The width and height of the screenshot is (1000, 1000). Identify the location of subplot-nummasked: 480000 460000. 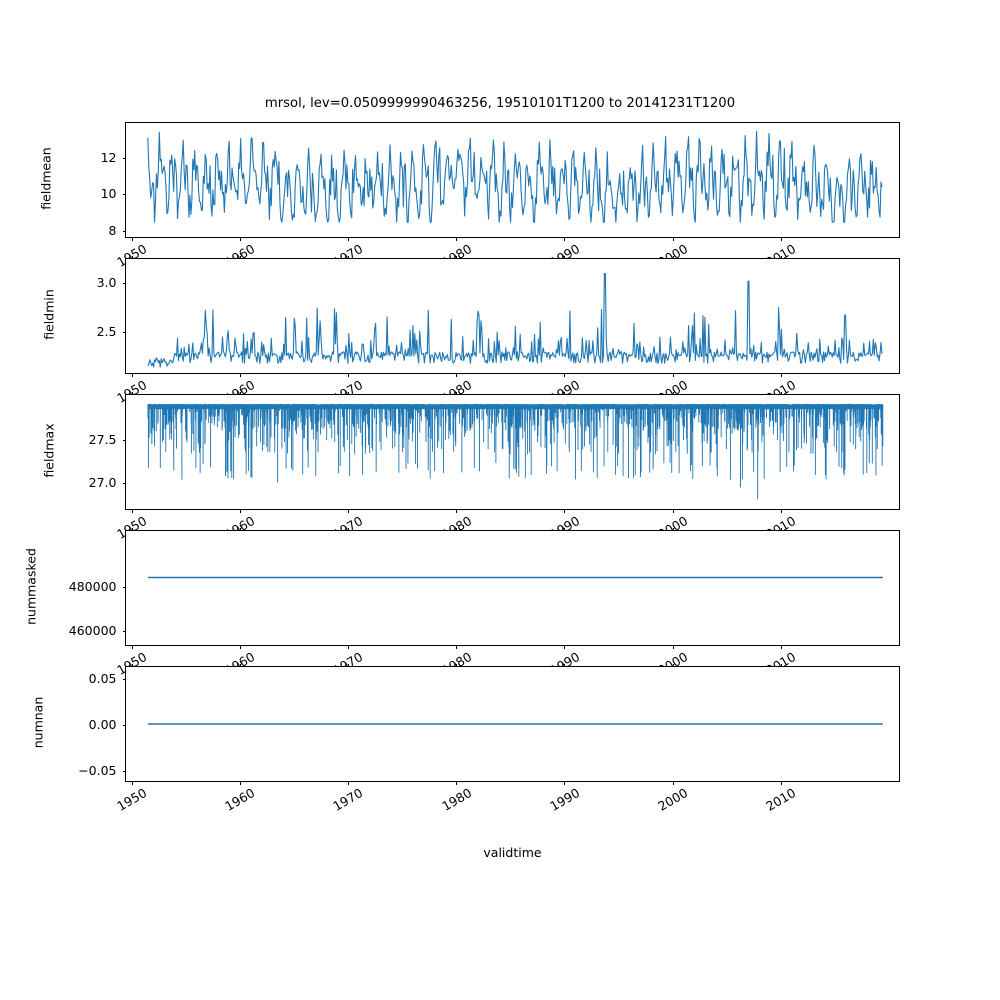
(484, 588).